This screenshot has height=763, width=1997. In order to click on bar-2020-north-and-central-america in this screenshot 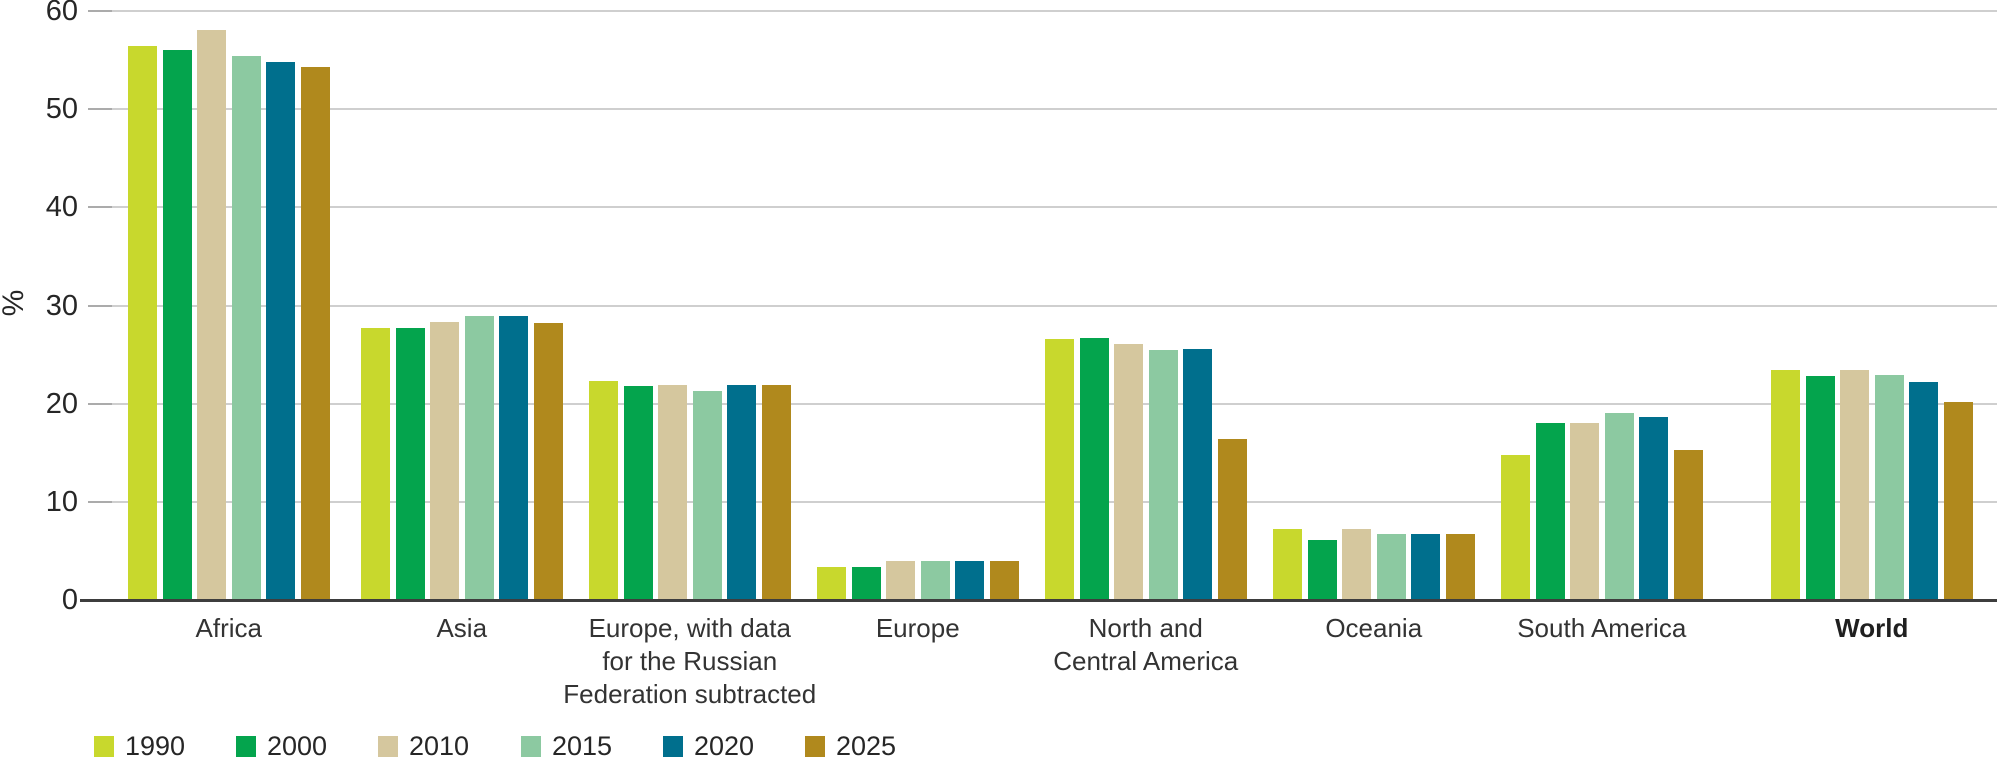, I will do `click(1197, 474)`.